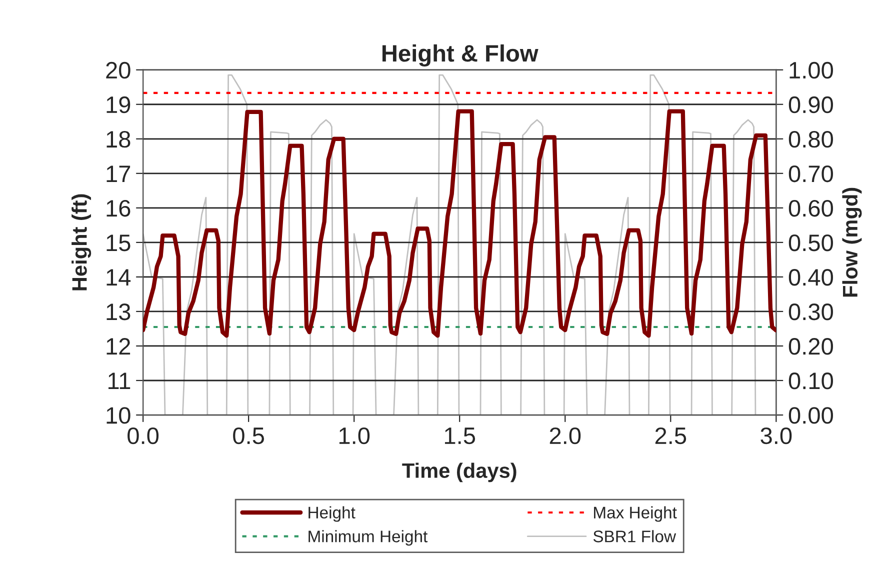  I want to click on x-tick-label: 1.5, so click(460, 436).